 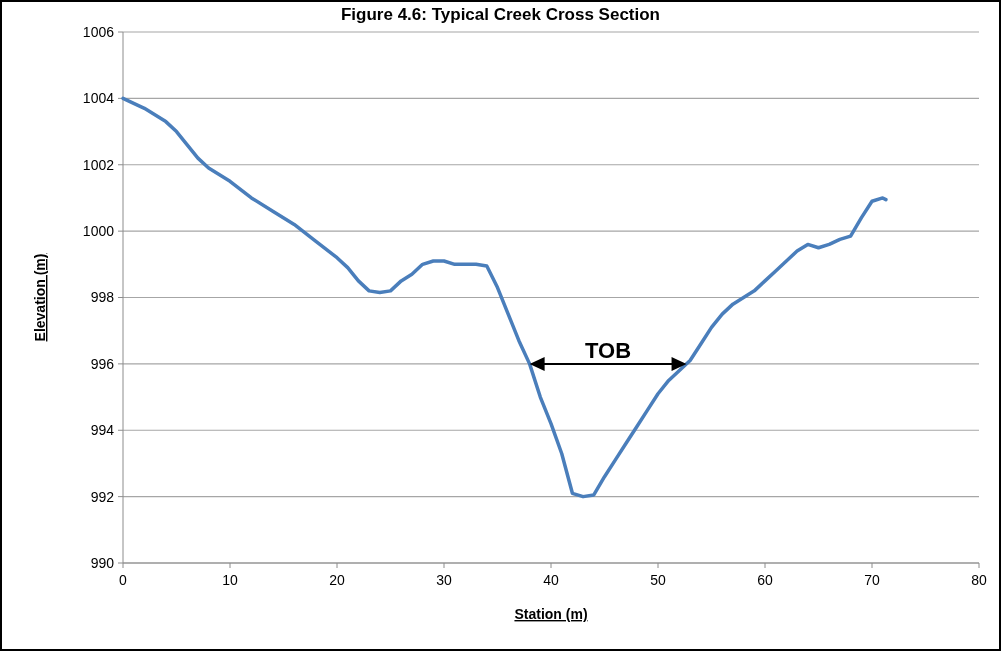 I want to click on y-tick-label: 992, so click(x=102, y=496).